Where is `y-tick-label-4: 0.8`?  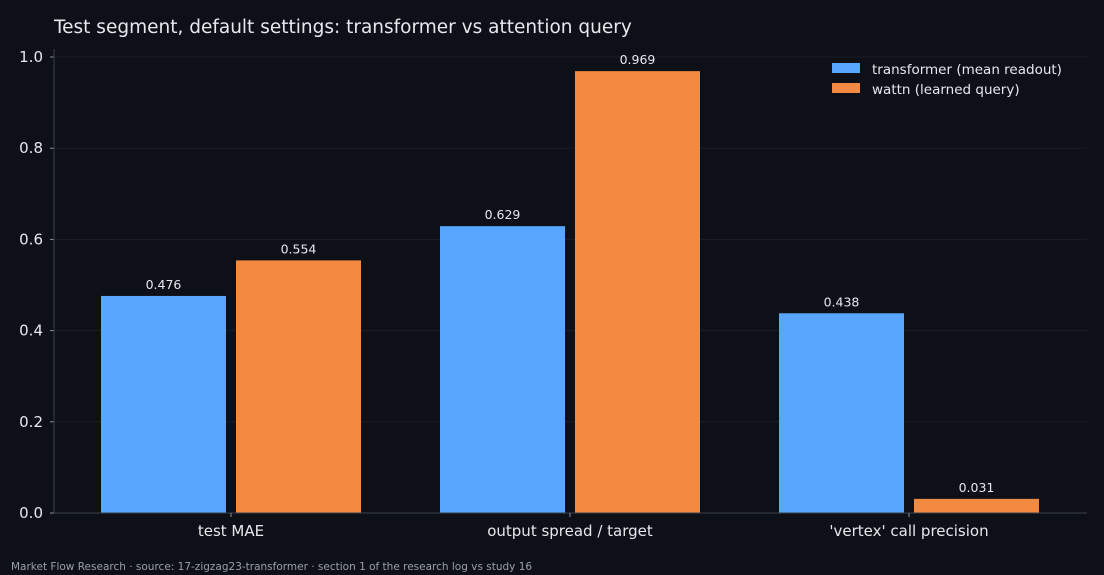
y-tick-label-4: 0.8 is located at coordinates (31, 148).